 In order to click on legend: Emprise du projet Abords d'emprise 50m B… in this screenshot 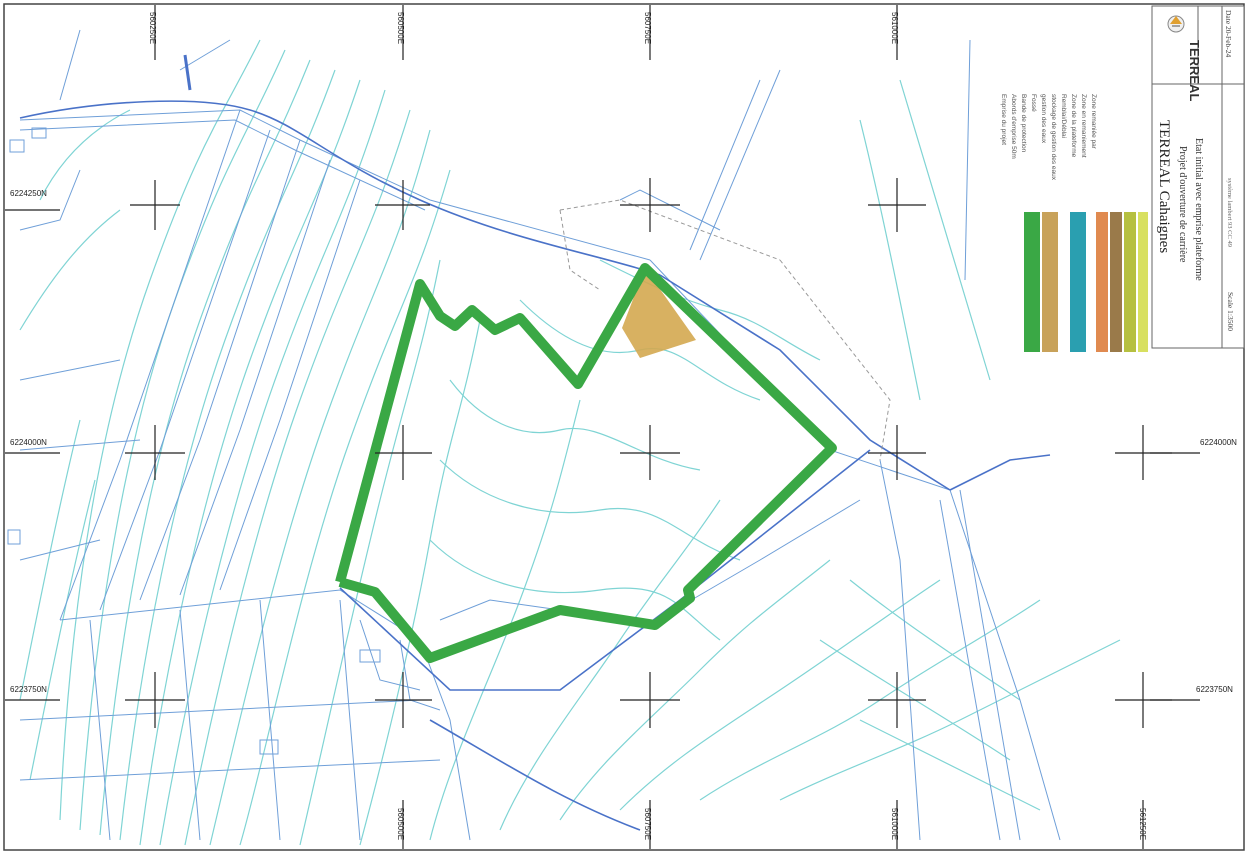, I will do `click(1074, 223)`.